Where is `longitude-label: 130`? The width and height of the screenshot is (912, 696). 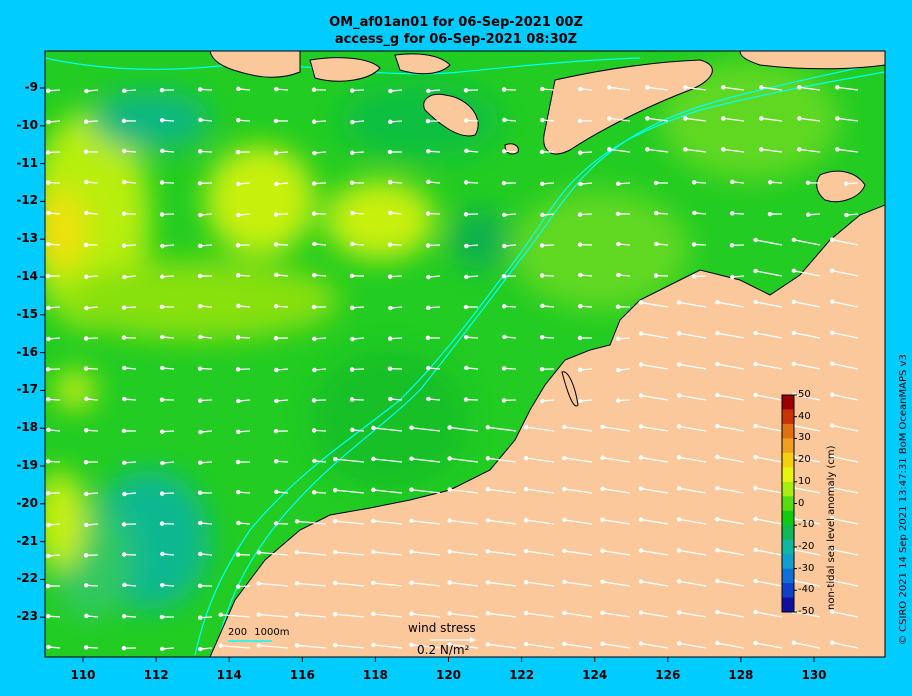
longitude-label: 130 is located at coordinates (814, 675).